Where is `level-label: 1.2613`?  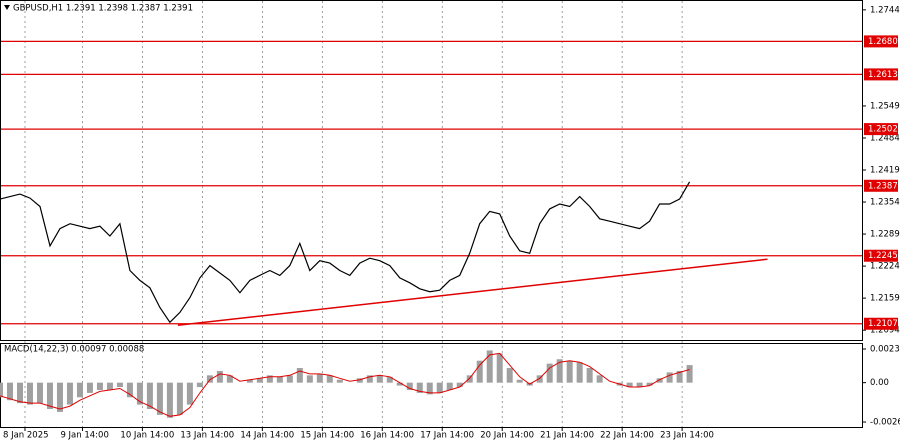 level-label: 1.2613 is located at coordinates (883, 75).